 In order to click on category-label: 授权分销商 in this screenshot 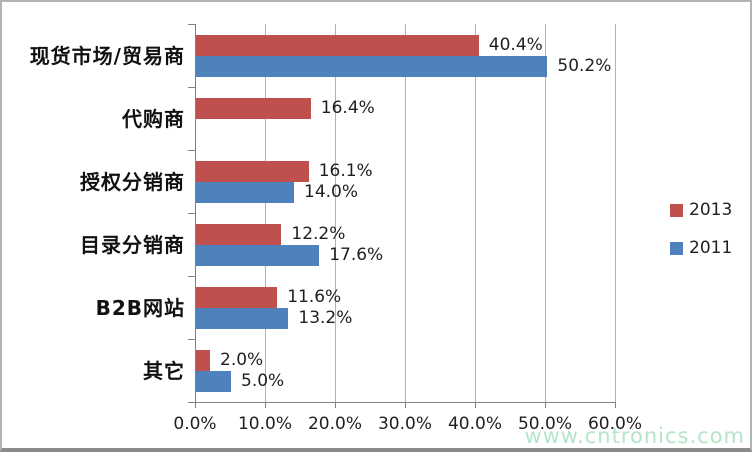, I will do `click(132, 181)`.